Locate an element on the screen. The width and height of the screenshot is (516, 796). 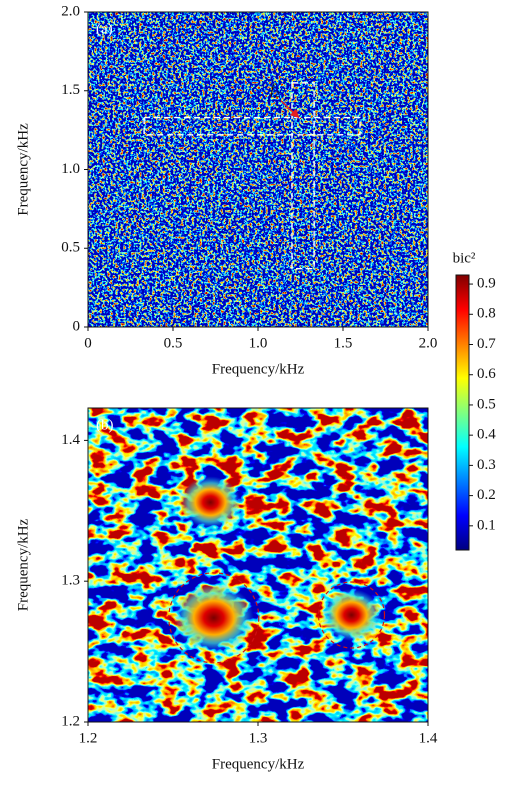
x-tick-label: 2.0 is located at coordinates (428, 343).